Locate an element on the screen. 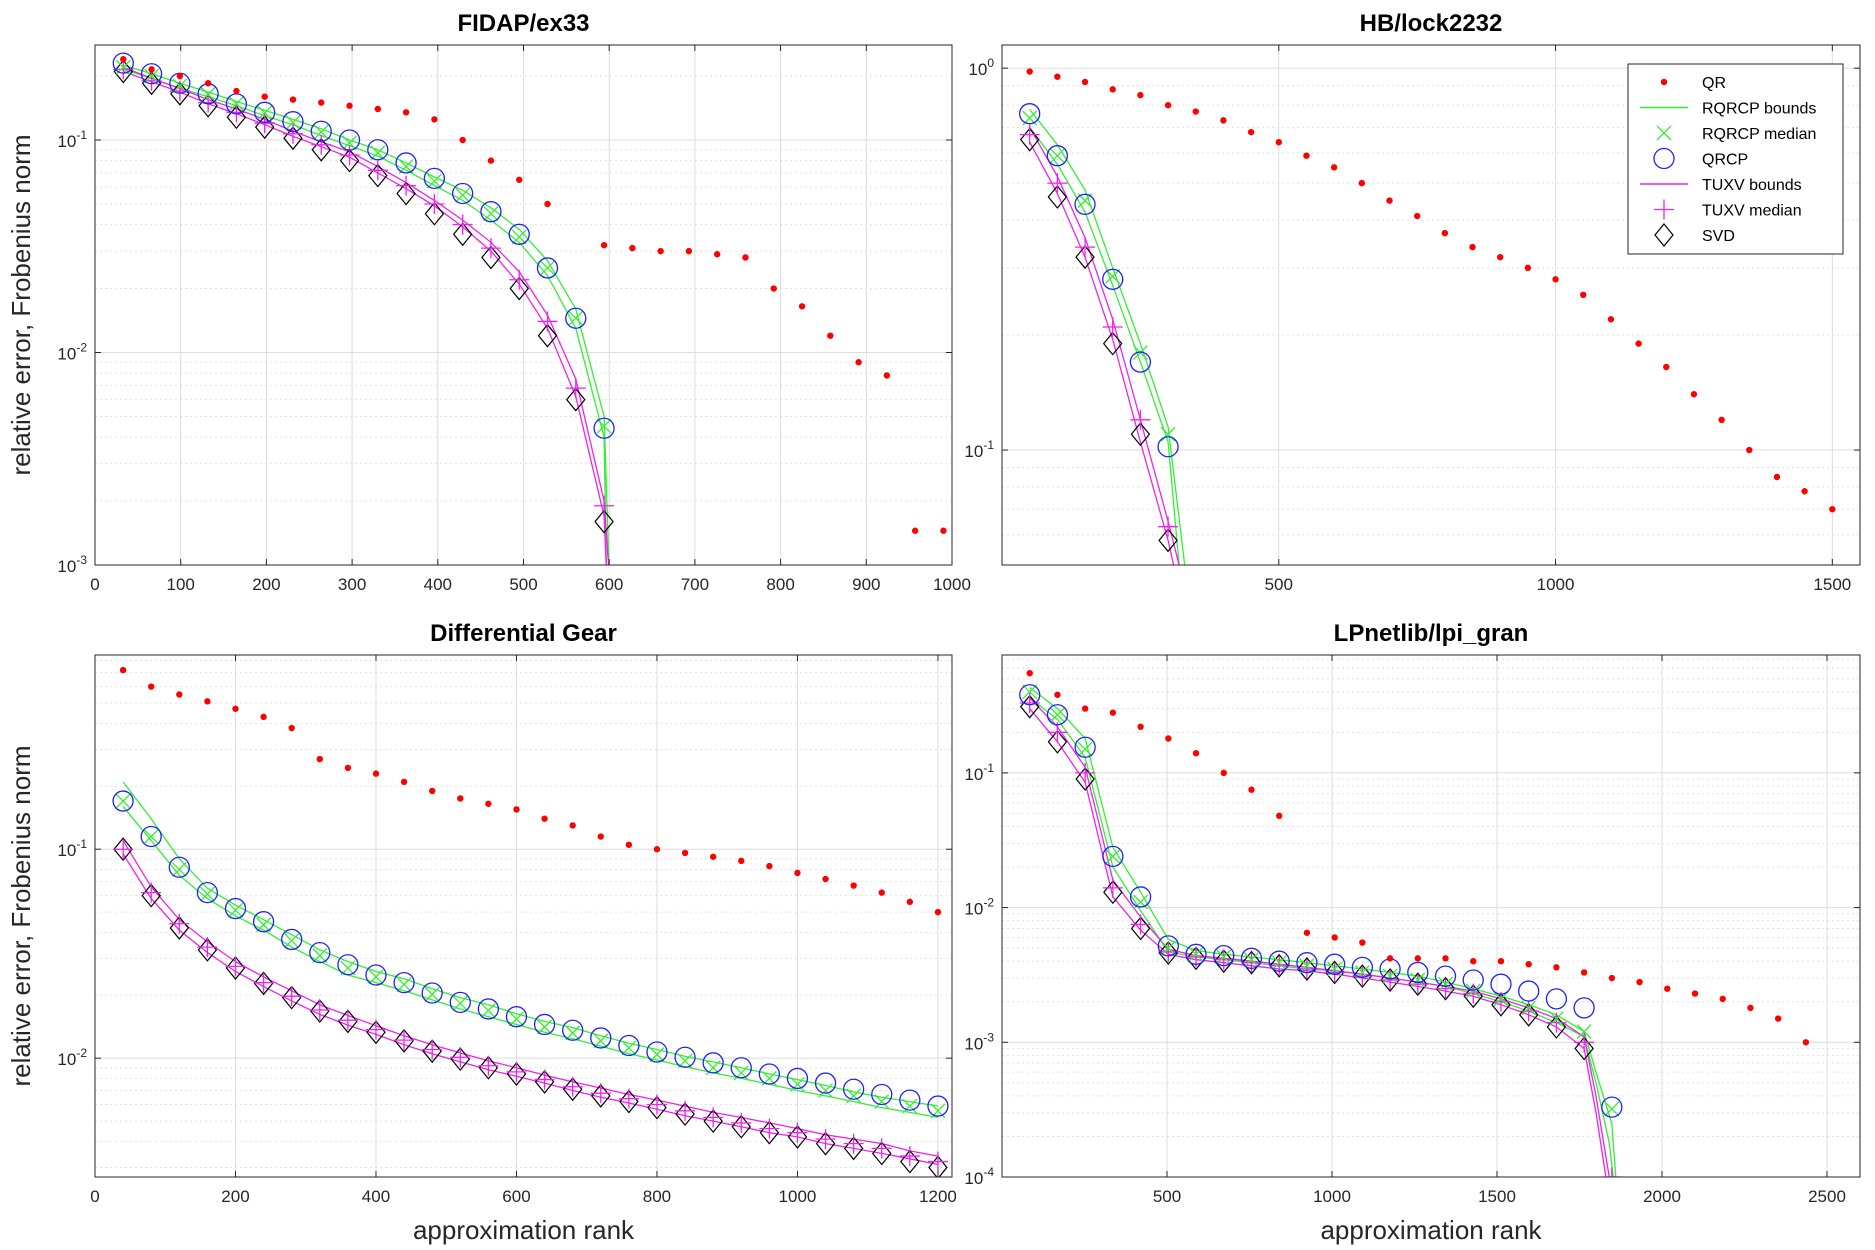  x-tick-label: 800 is located at coordinates (657, 1196).